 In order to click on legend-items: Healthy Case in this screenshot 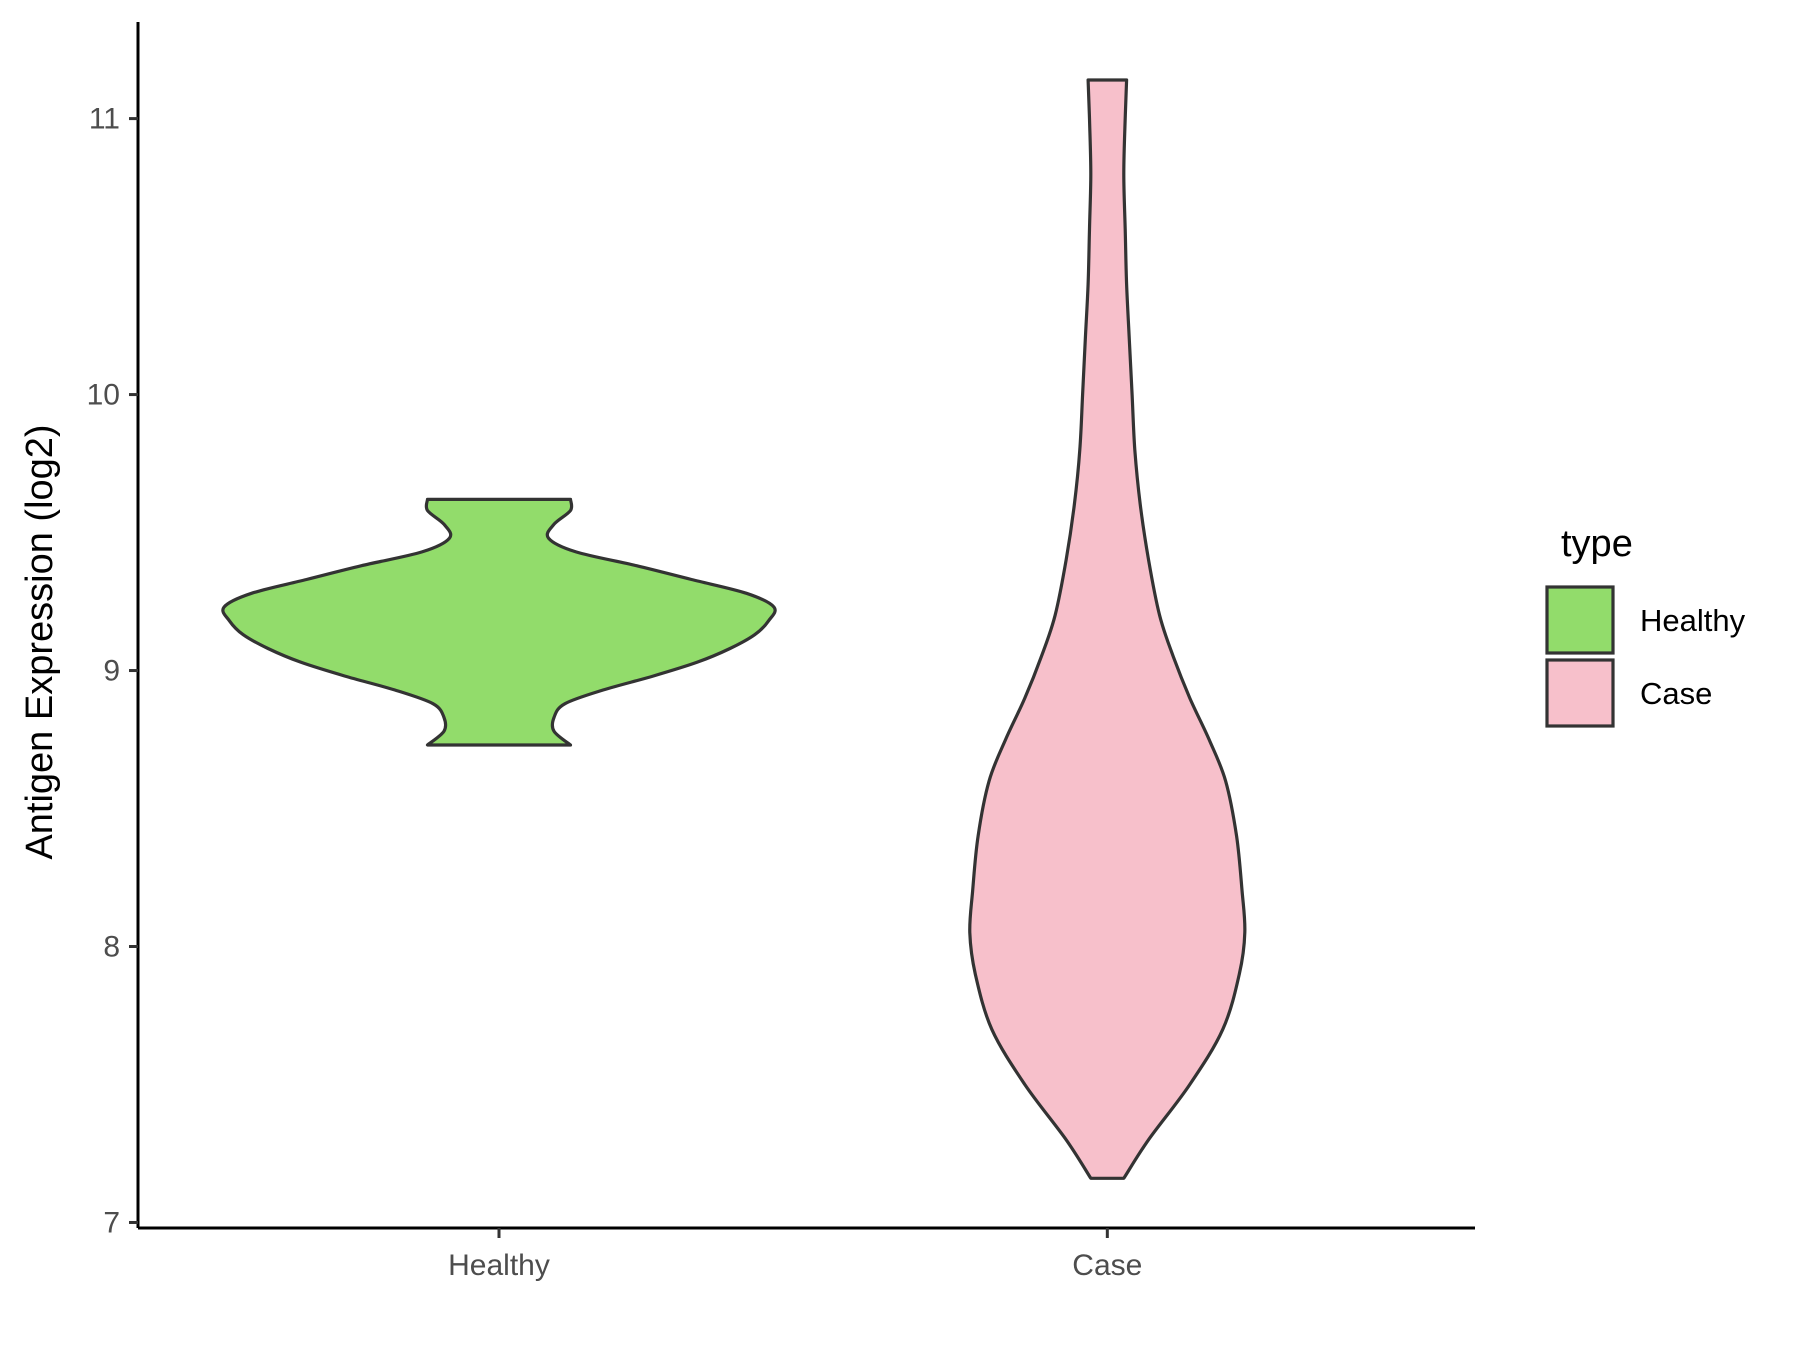, I will do `click(1645, 656)`.